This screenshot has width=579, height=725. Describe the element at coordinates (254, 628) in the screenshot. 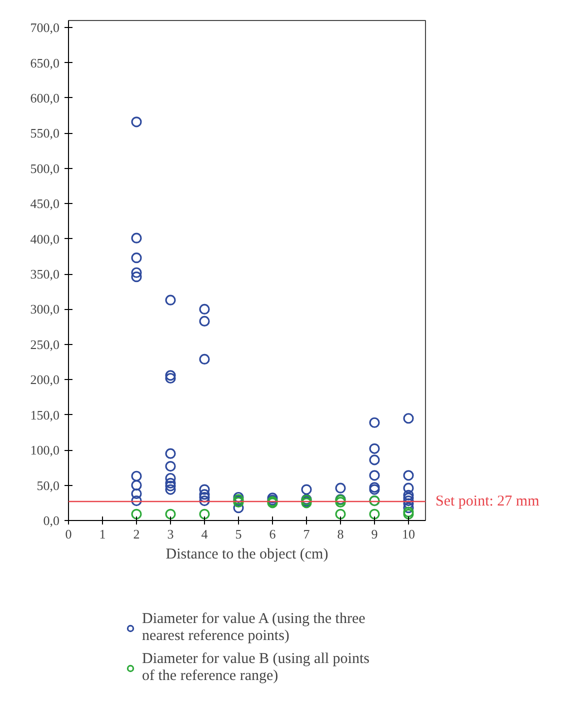

I see `legend-label: Diameter for value A (using the three nearest reference points)` at that location.